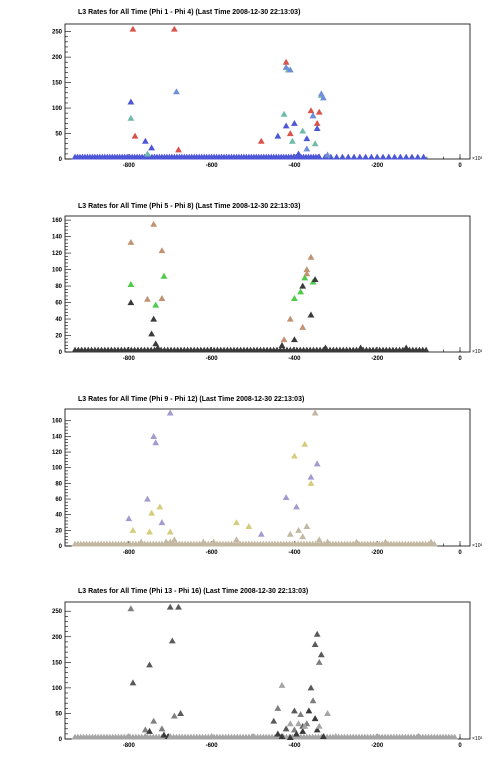 This screenshot has width=496, height=772. Describe the element at coordinates (57, 33) in the screenshot. I see `y-tick-label: 250` at that location.